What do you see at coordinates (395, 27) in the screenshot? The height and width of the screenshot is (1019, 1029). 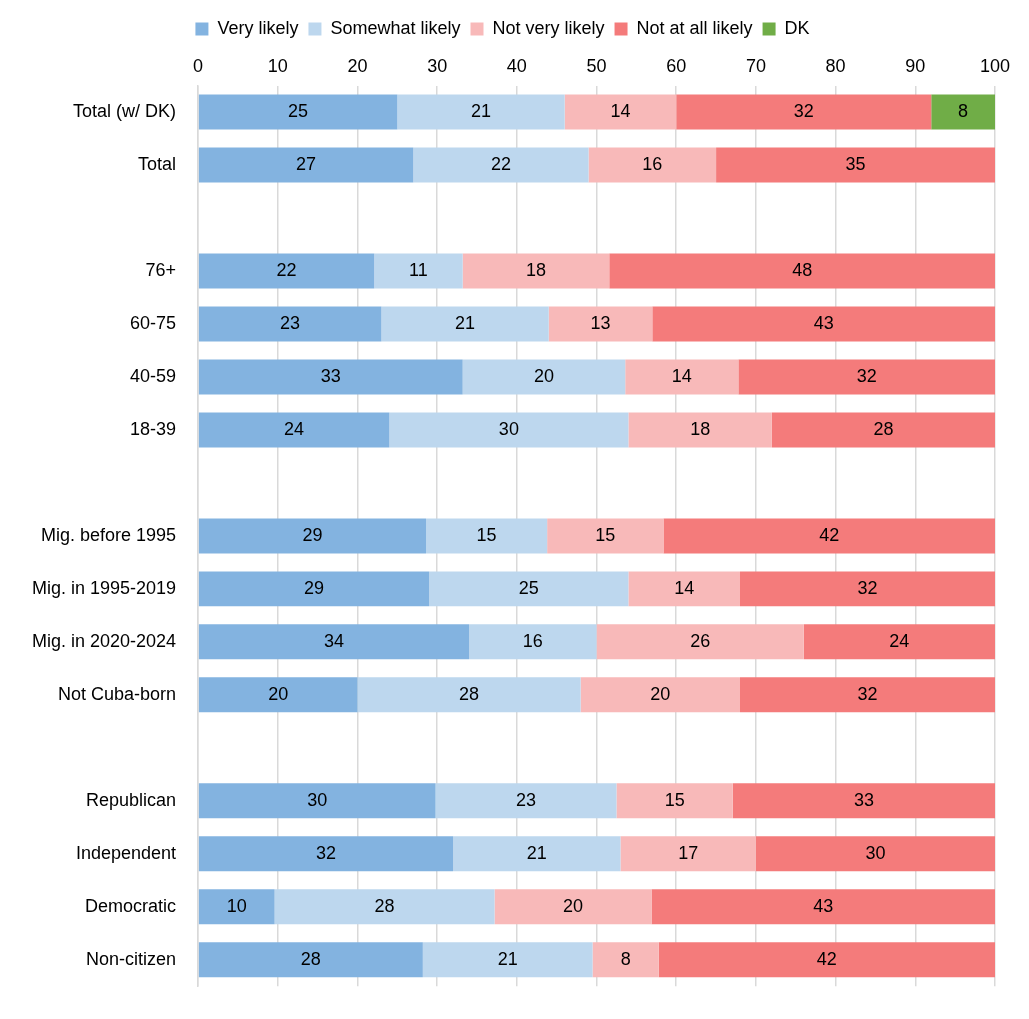 I see `legend-label: Somewhat likely` at bounding box center [395, 27].